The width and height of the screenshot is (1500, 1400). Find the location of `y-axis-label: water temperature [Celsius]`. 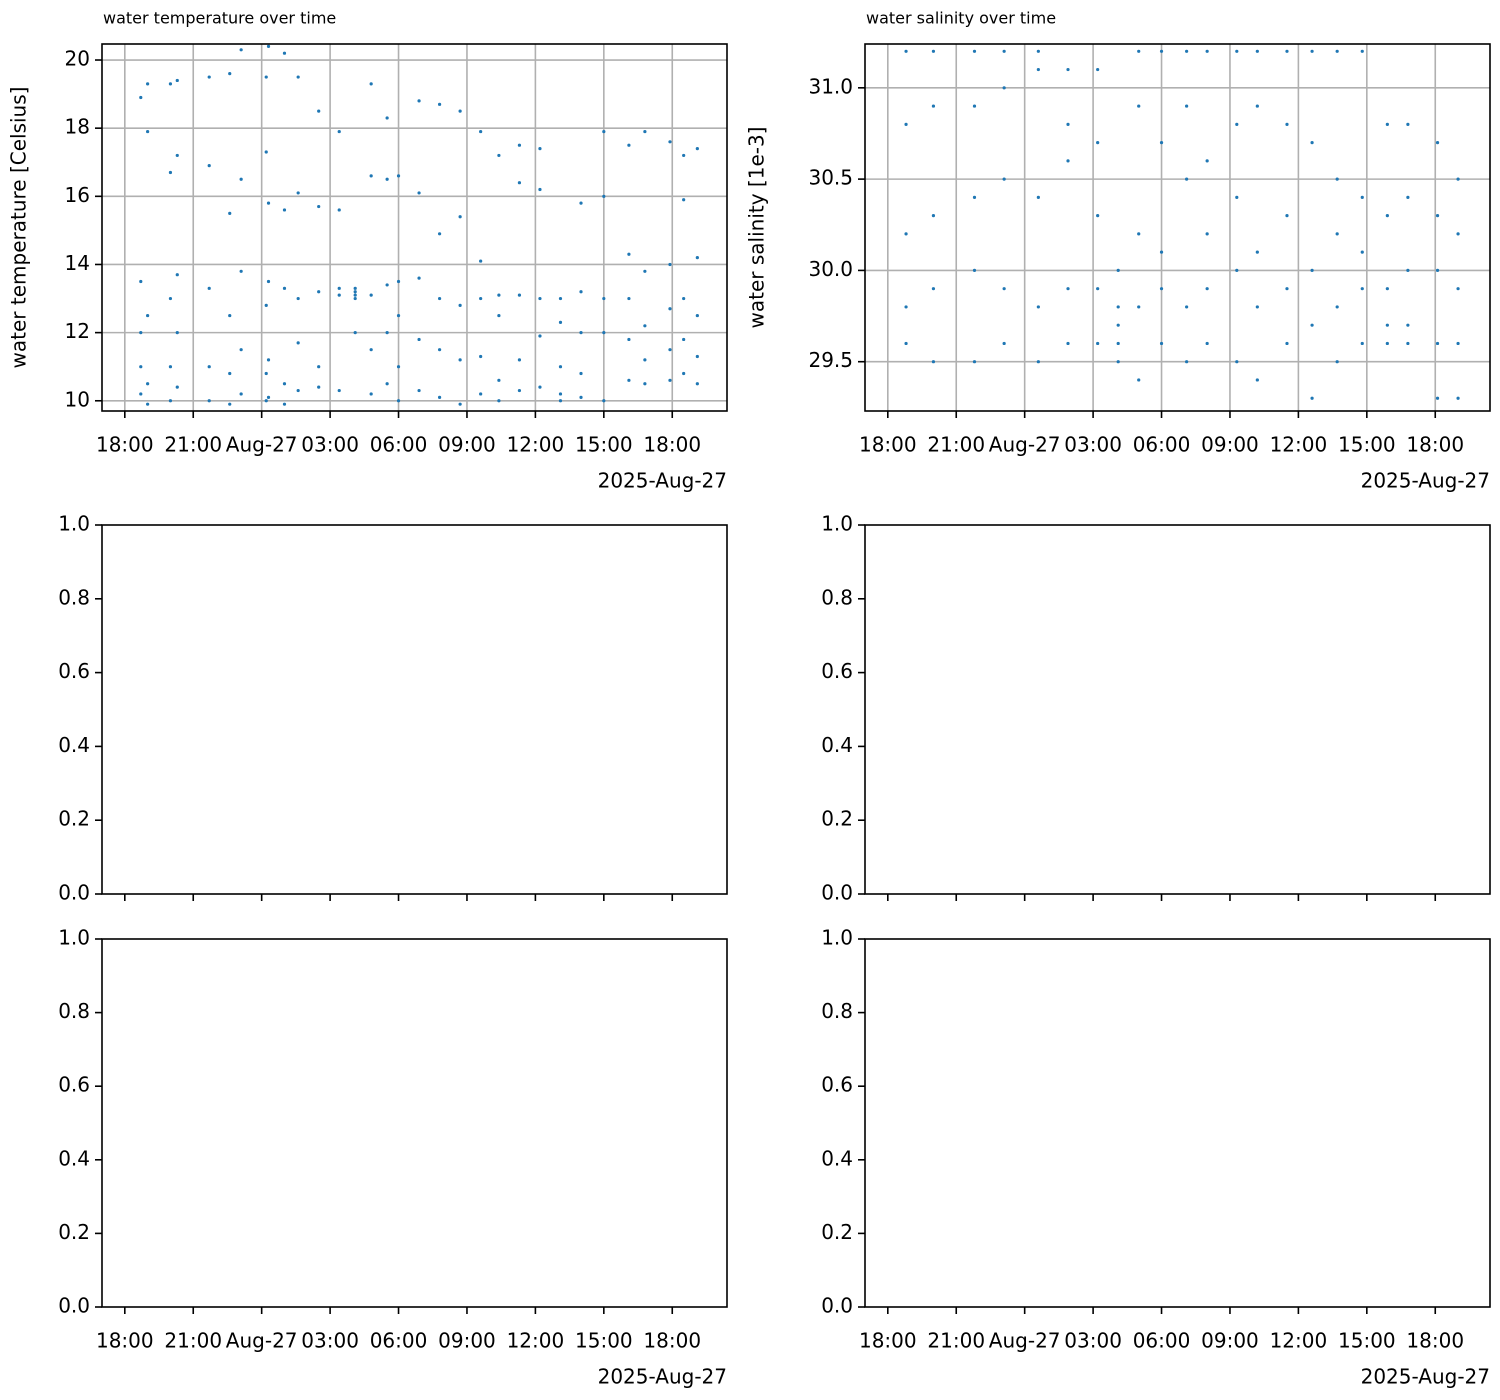

y-axis-label: water temperature [Celsius] is located at coordinates (19, 228).